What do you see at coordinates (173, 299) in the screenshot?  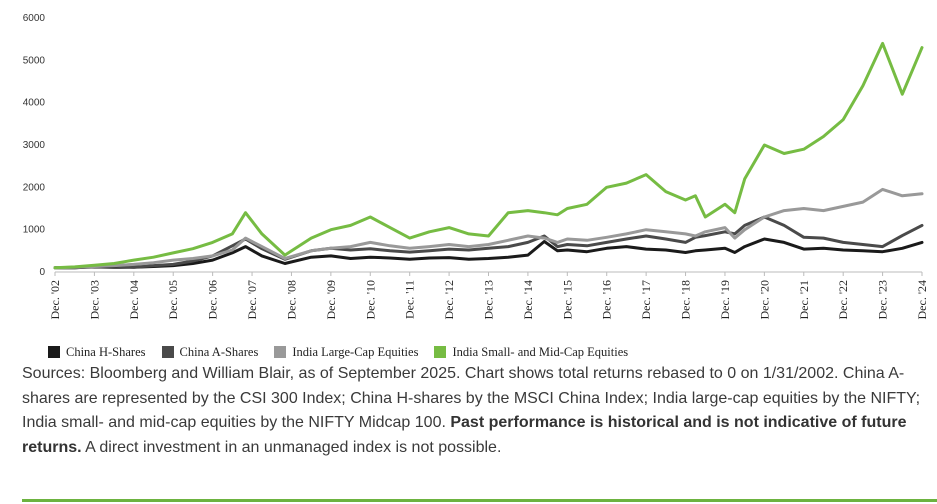 I see `x-tick-label: Dec. '05` at bounding box center [173, 299].